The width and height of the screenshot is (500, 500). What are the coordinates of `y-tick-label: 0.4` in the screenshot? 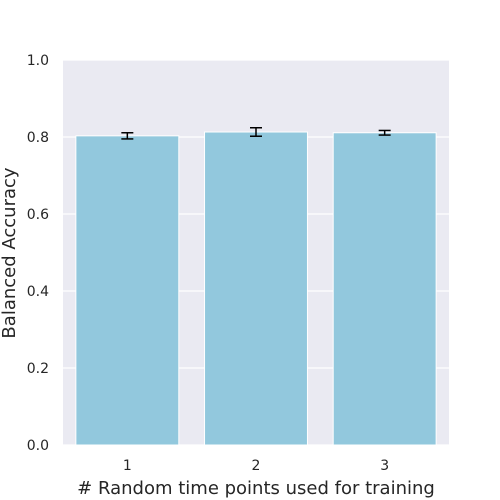 It's located at (38, 292).